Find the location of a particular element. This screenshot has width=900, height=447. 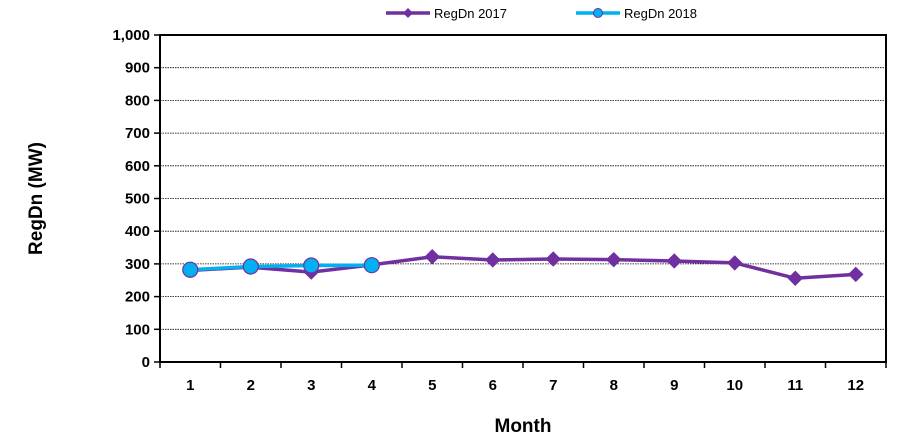

y-tick-label: 1,000 is located at coordinates (131, 35).